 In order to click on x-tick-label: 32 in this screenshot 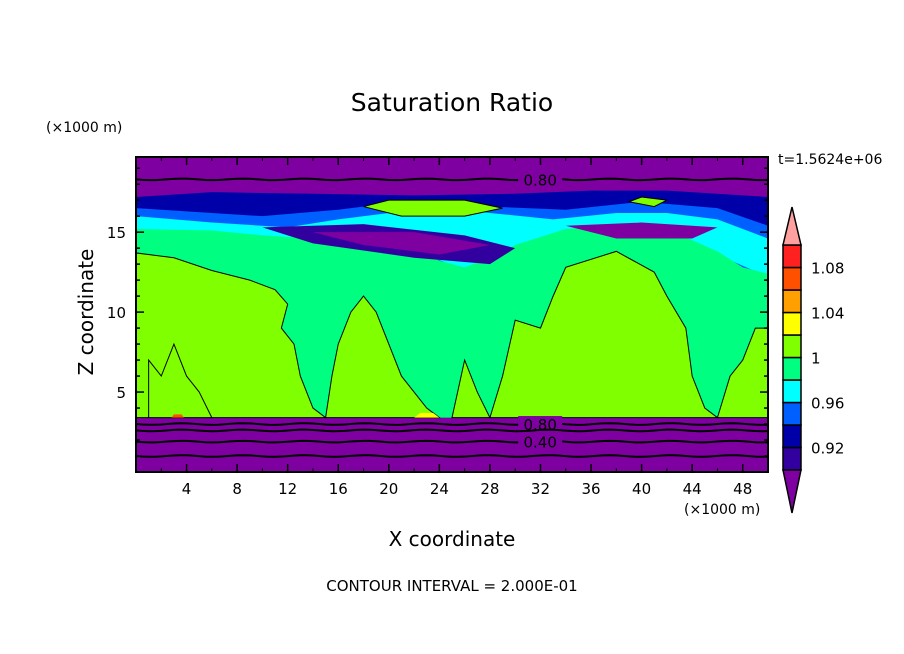, I will do `click(540, 489)`.